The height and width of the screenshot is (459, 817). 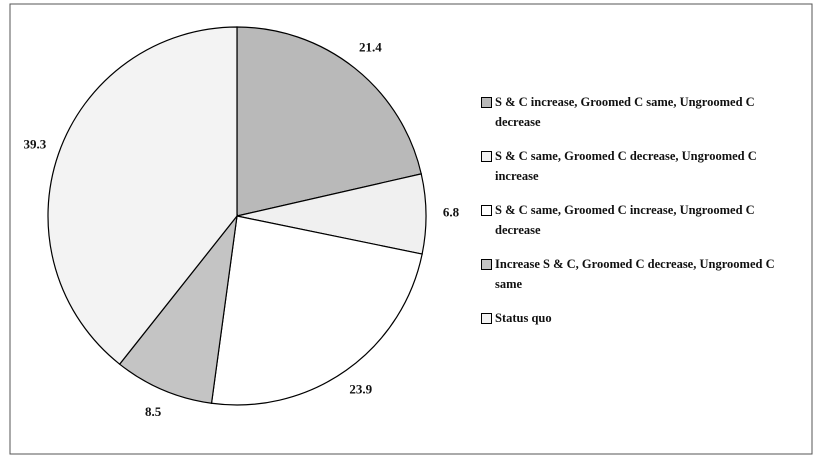 I want to click on value-label: 8.5, so click(x=153, y=411).